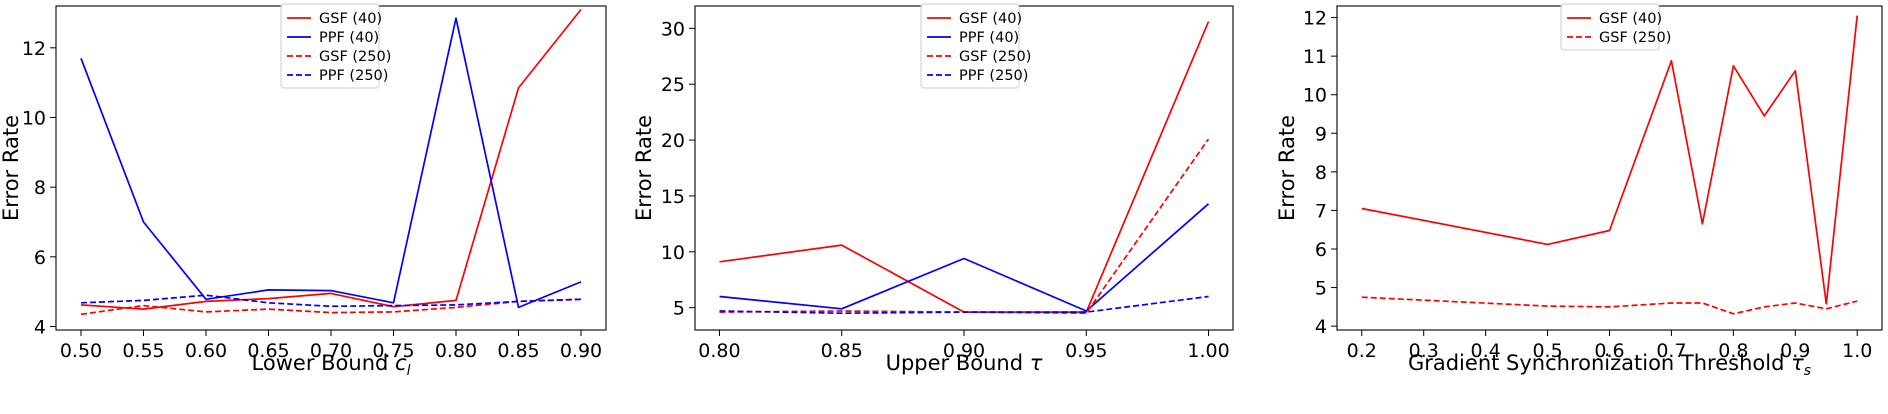 This screenshot has width=1888, height=414. Describe the element at coordinates (1486, 351) in the screenshot. I see `x-tick-label: 0.4` at that location.